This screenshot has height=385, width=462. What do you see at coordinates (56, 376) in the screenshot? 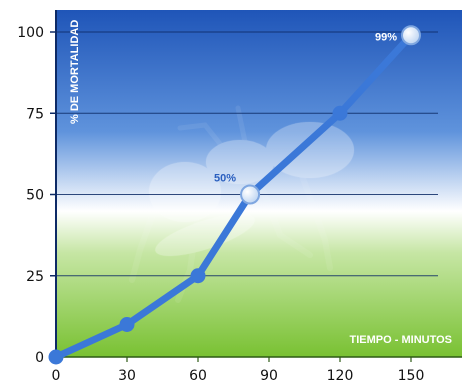
I see `x-tick-label: 0` at bounding box center [56, 376].